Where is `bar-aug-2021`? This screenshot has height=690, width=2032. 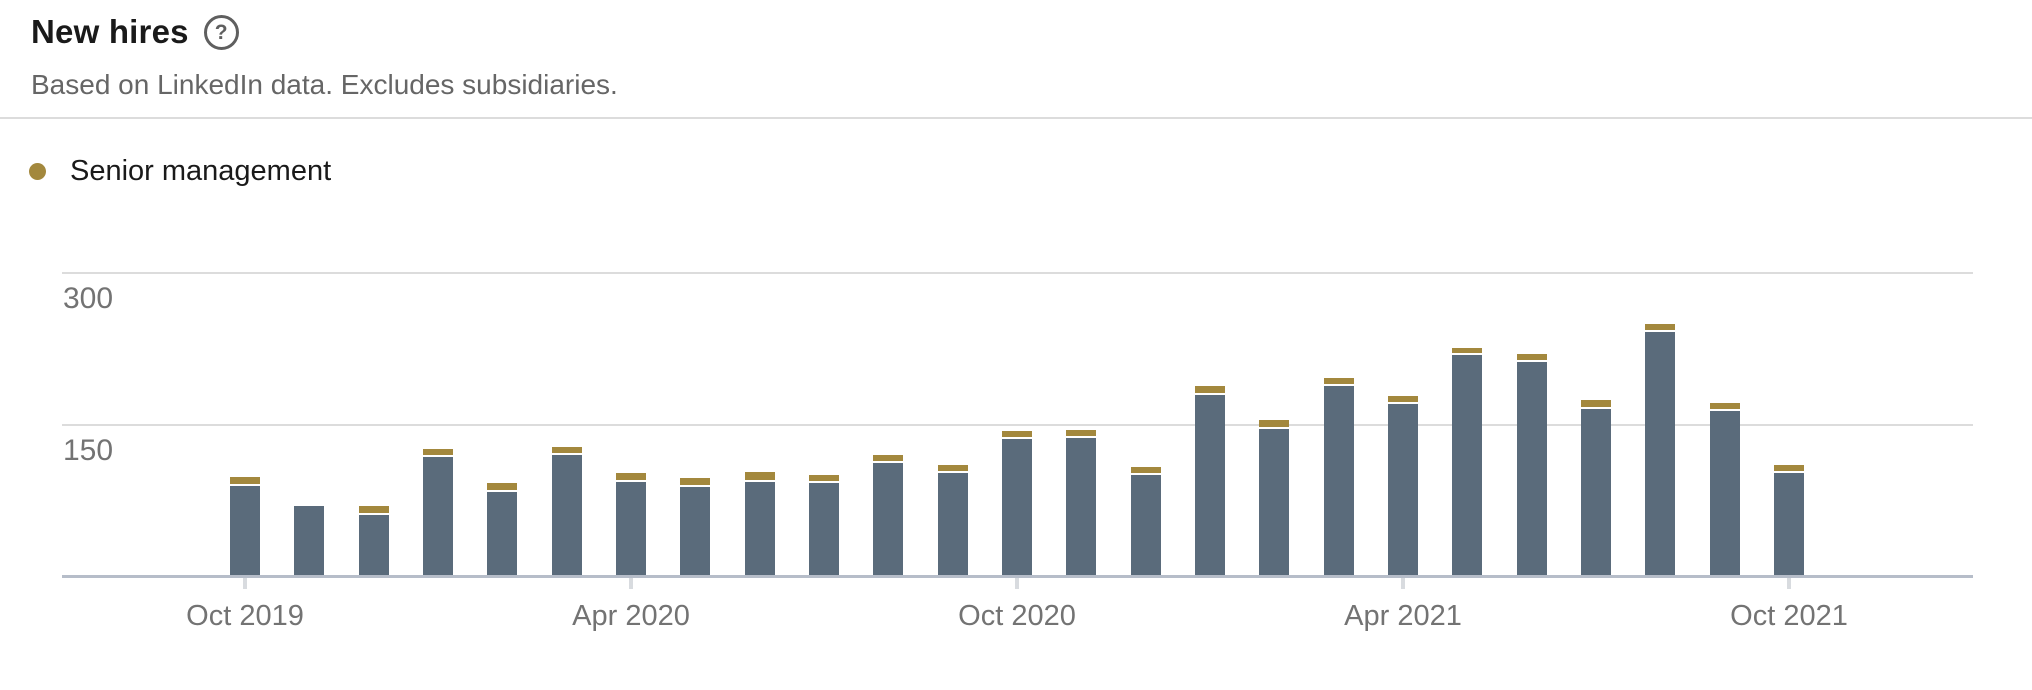
bar-aug-2021 is located at coordinates (1660, 449).